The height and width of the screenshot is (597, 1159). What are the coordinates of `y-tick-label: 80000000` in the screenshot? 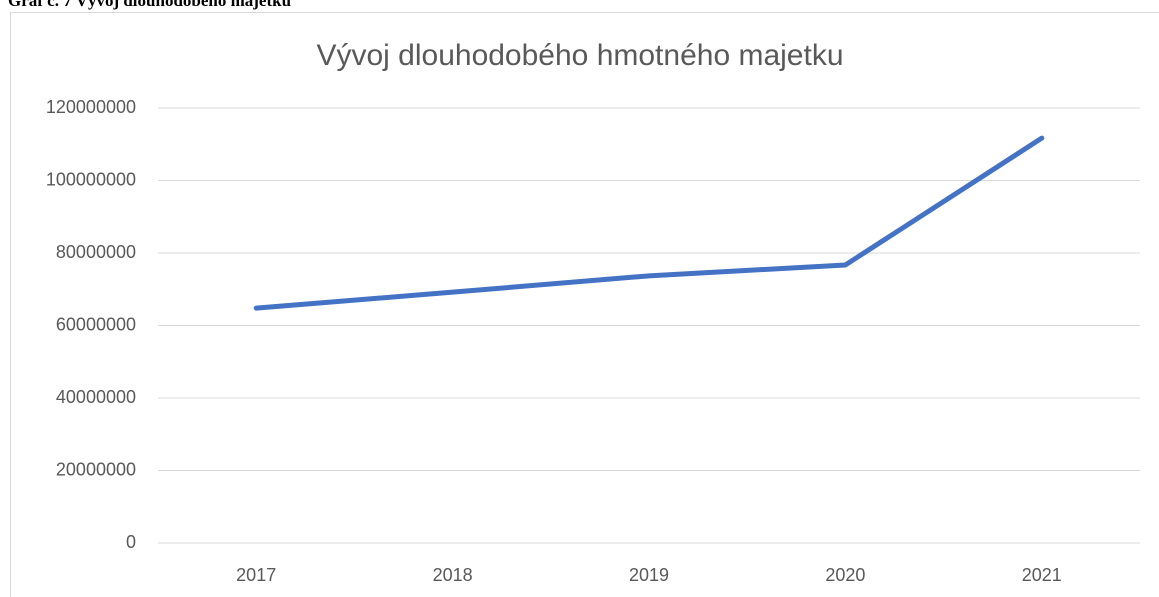 It's located at (96, 252).